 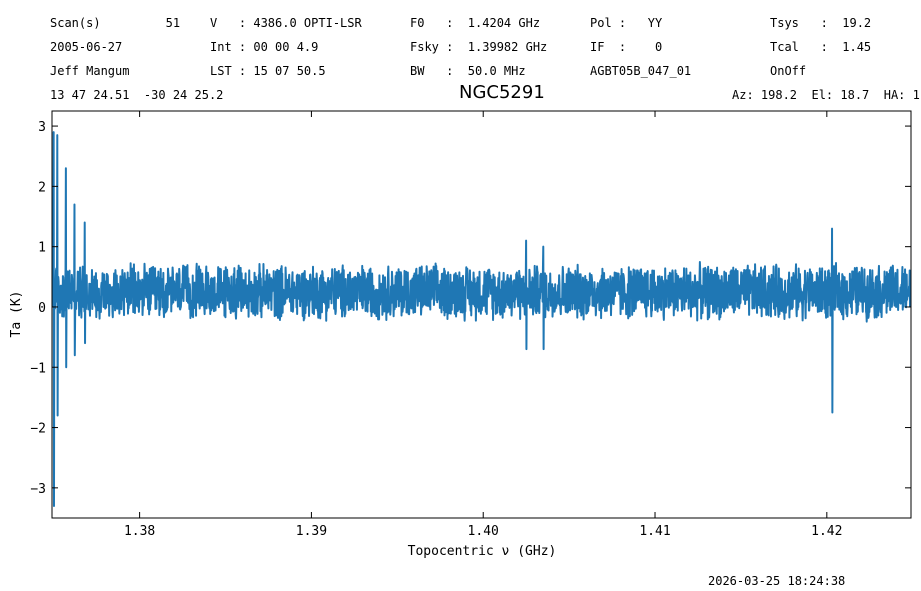 What do you see at coordinates (626, 23) in the screenshot?
I see `polarization-label: Pol : YY` at bounding box center [626, 23].